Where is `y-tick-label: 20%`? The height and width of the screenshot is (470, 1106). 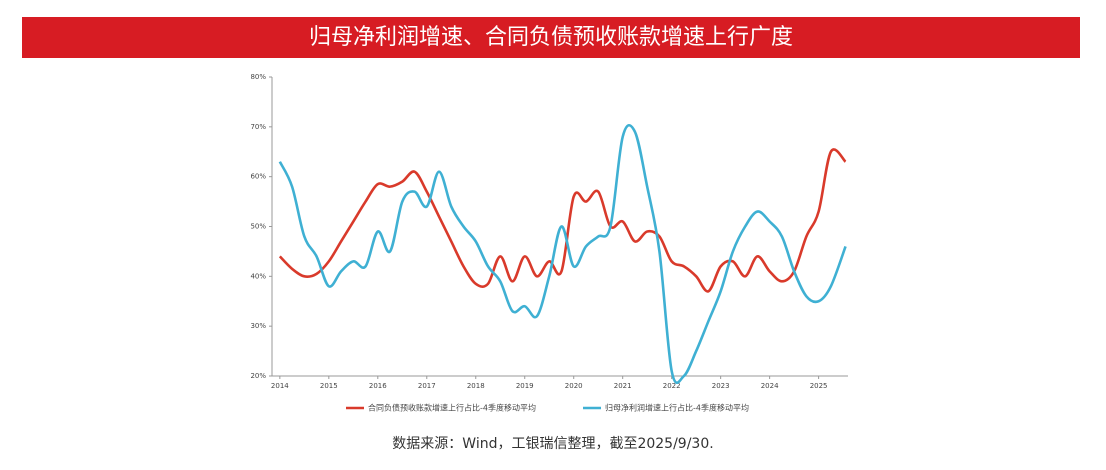
y-tick-label: 20% is located at coordinates (258, 376).